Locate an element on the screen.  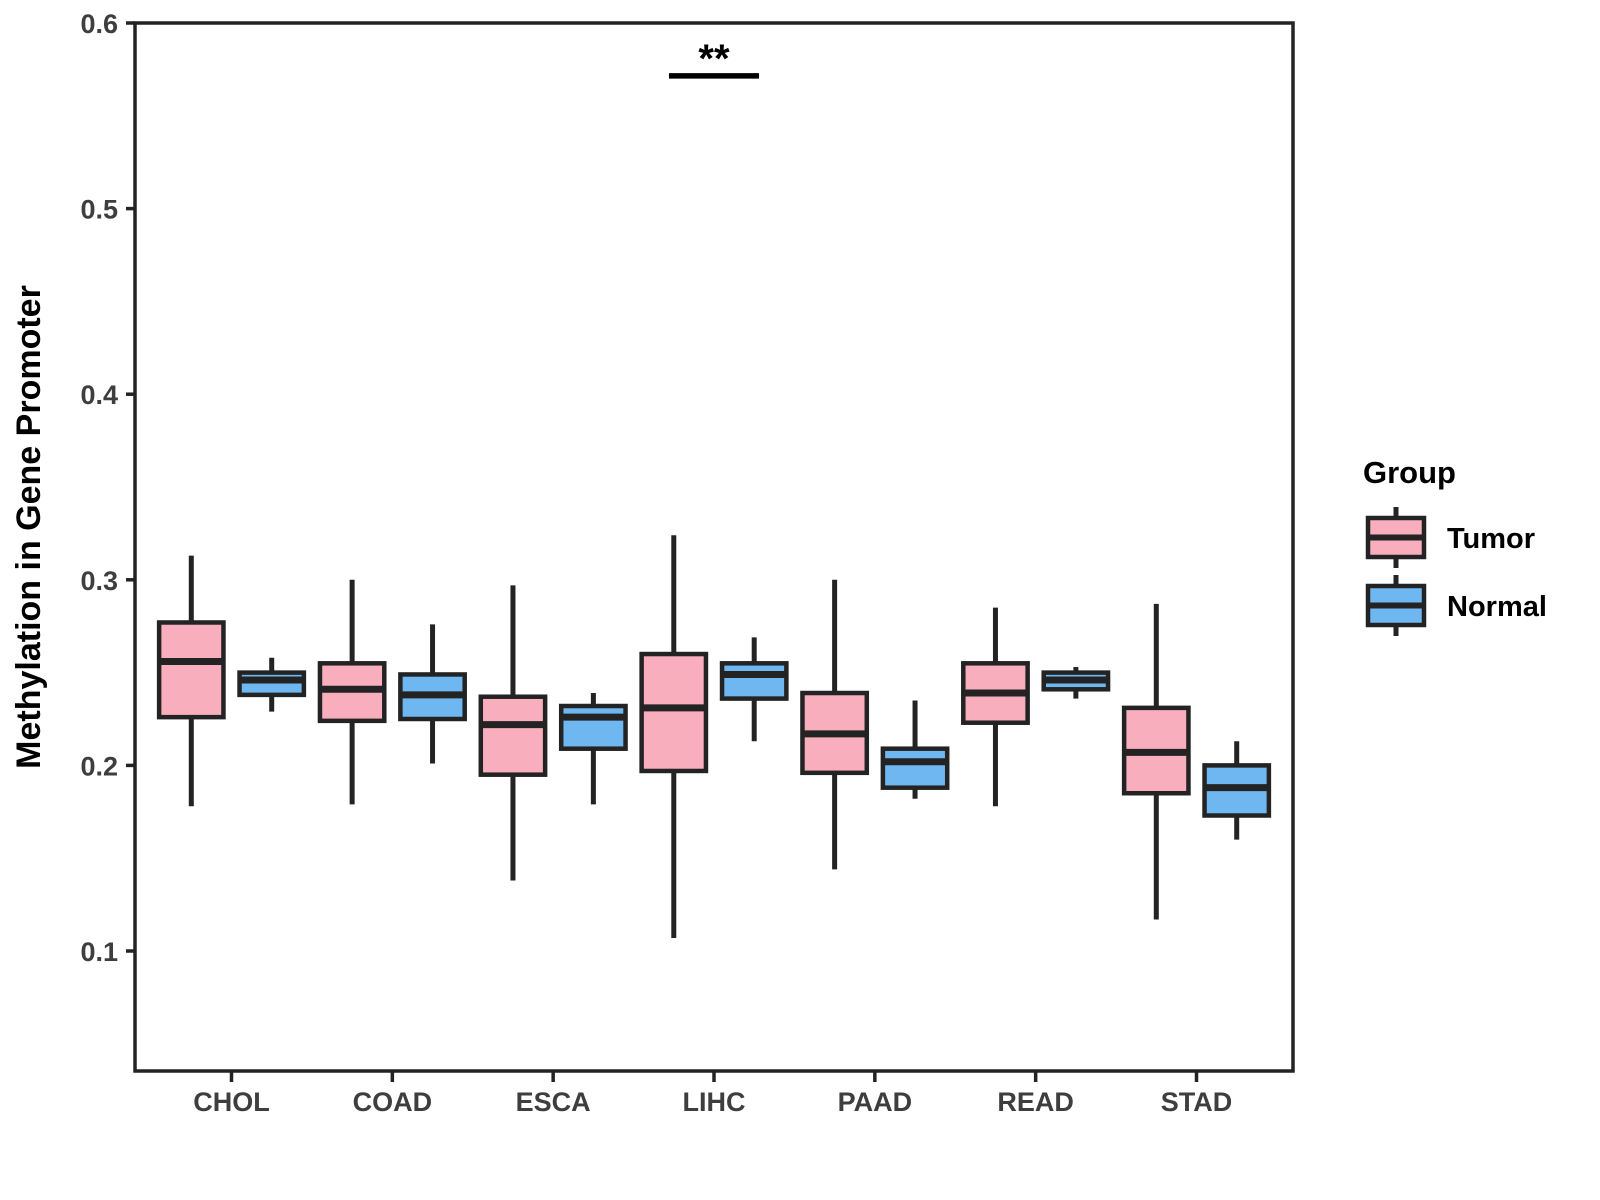
significance-stars: ** is located at coordinates (714, 59).